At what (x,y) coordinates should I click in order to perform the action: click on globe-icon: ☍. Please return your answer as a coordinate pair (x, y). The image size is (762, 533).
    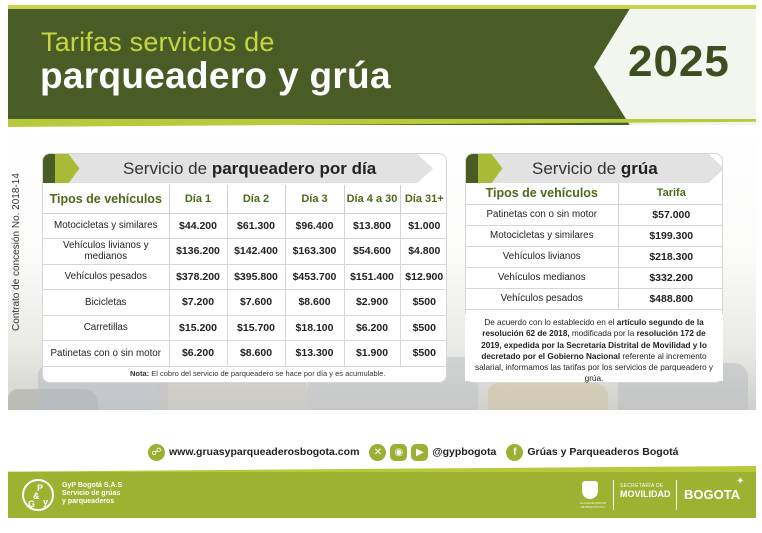
    Looking at the image, I should click on (156, 452).